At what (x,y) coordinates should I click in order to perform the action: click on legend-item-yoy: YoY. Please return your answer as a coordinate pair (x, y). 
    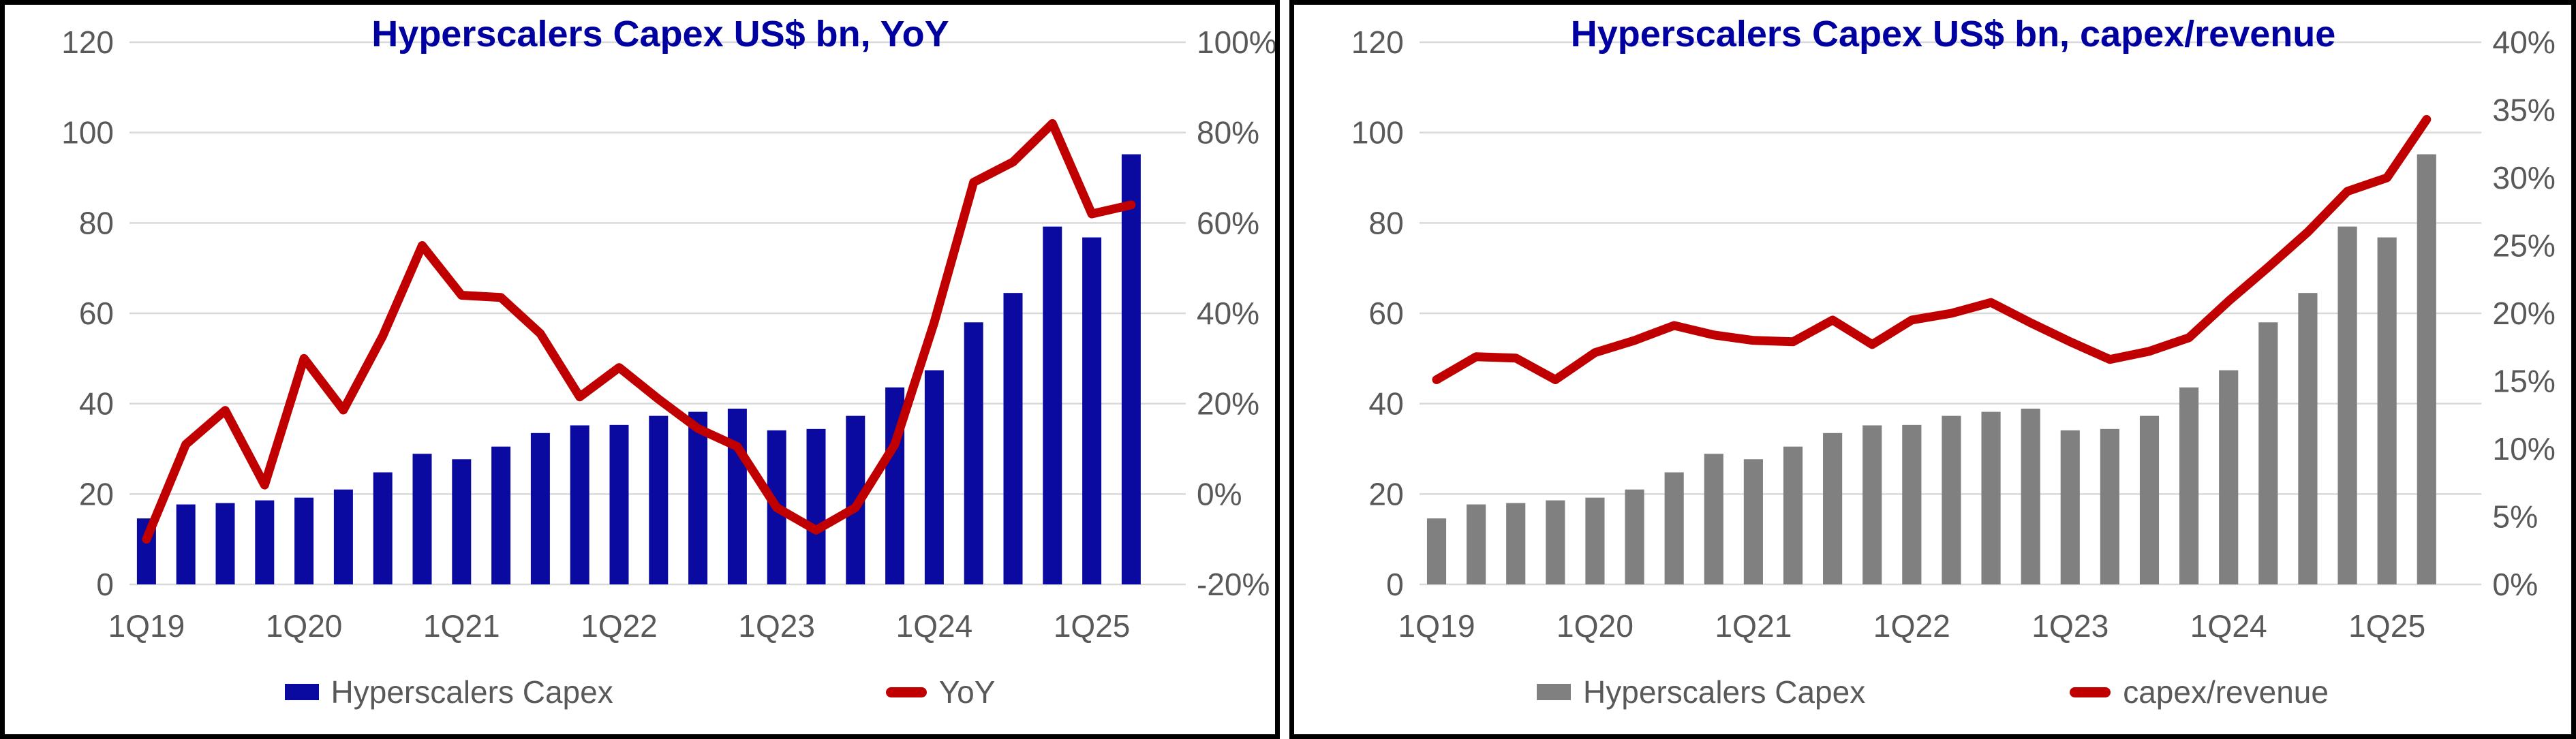
    Looking at the image, I should click on (940, 692).